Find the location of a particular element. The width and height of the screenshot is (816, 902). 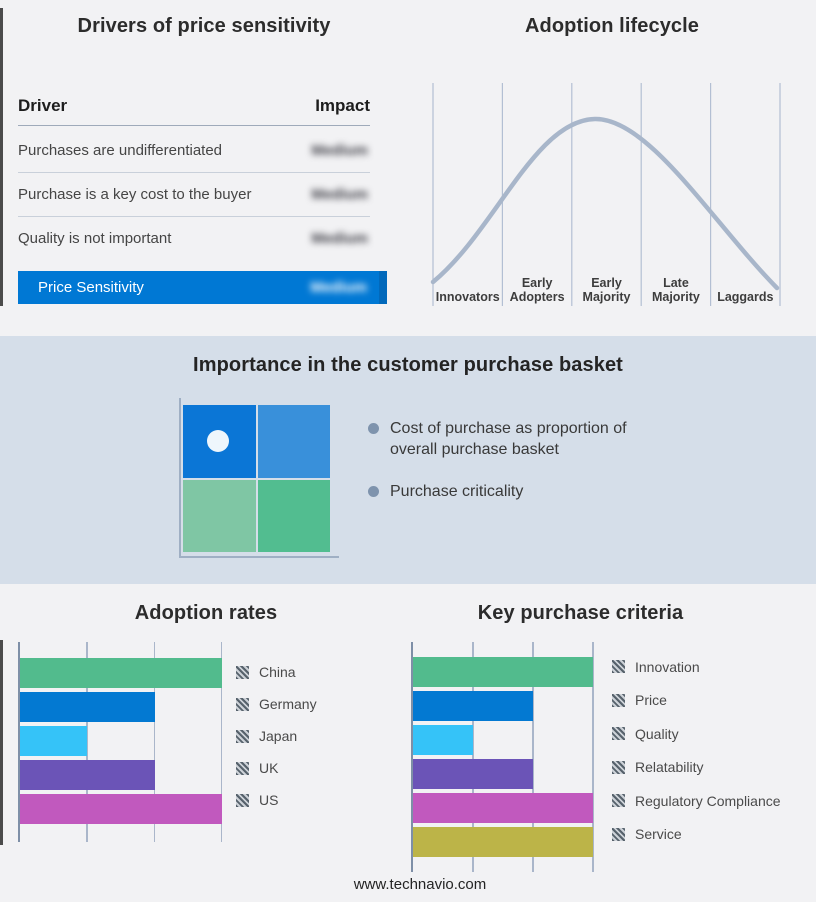

legend-item: Regulatory Compliance is located at coordinates (696, 801).